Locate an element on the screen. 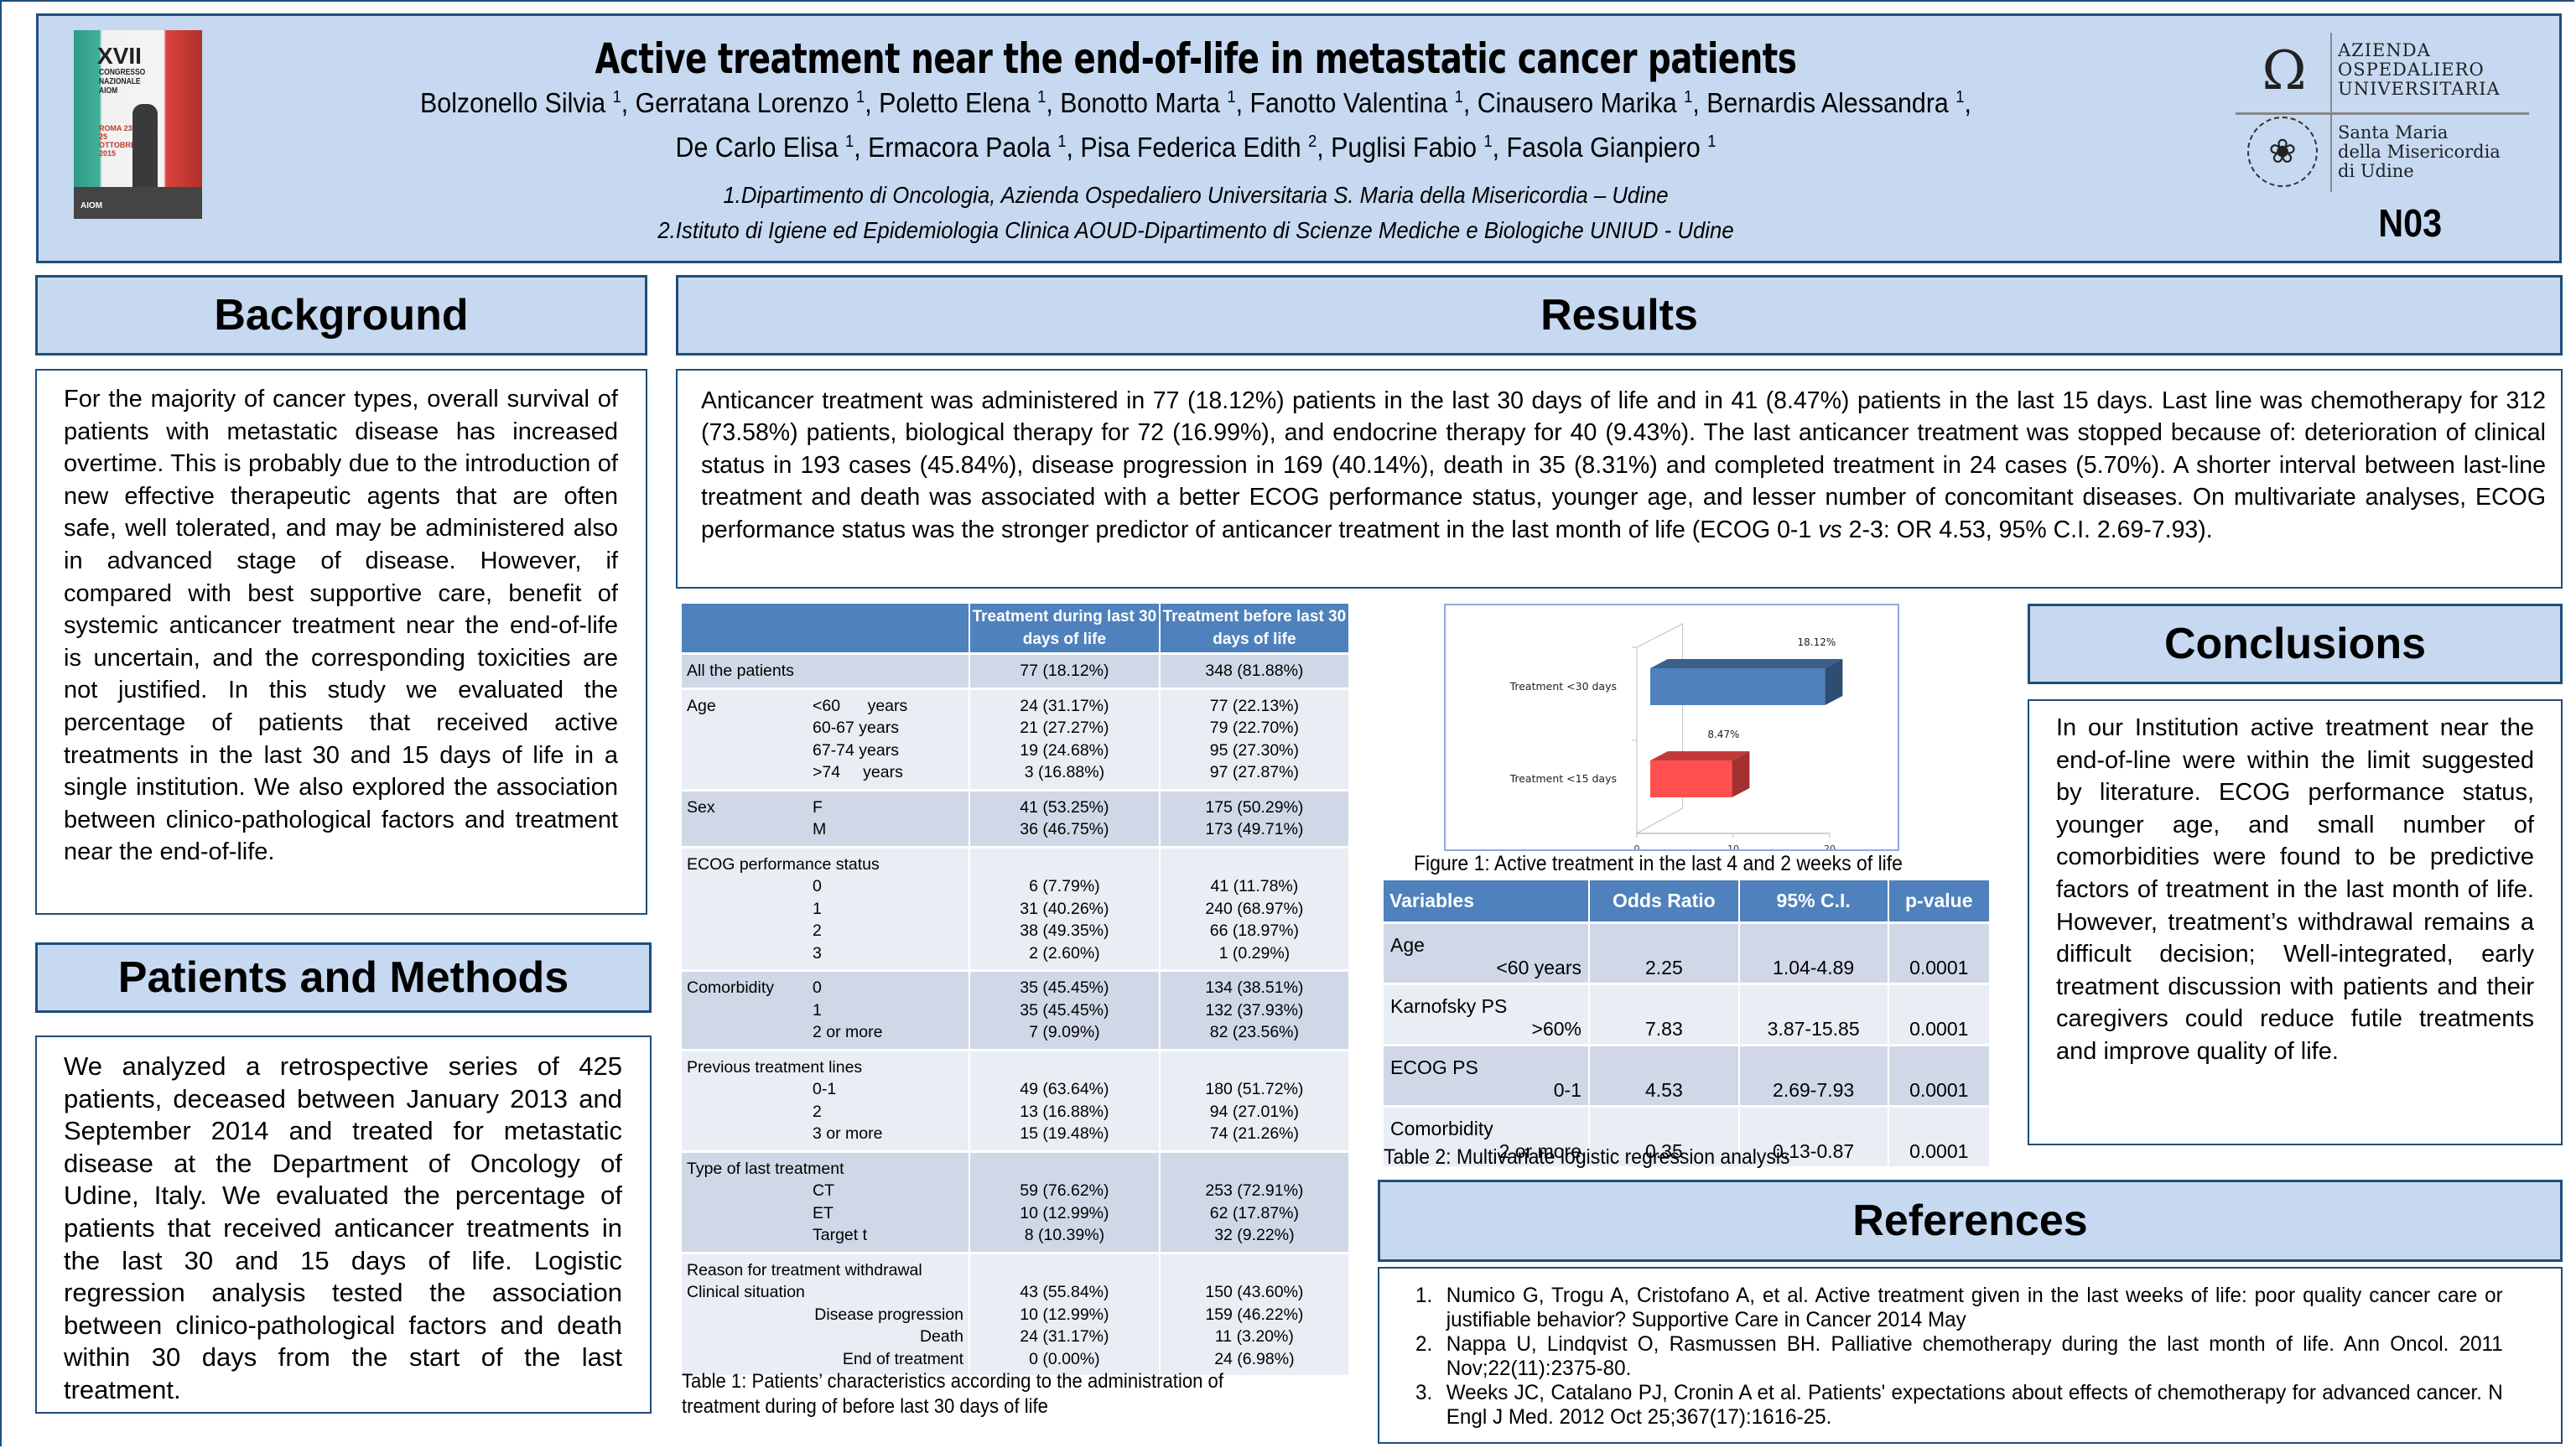 The image size is (2576, 1448). table1-value: 21 (27.27%) is located at coordinates (1064, 728).